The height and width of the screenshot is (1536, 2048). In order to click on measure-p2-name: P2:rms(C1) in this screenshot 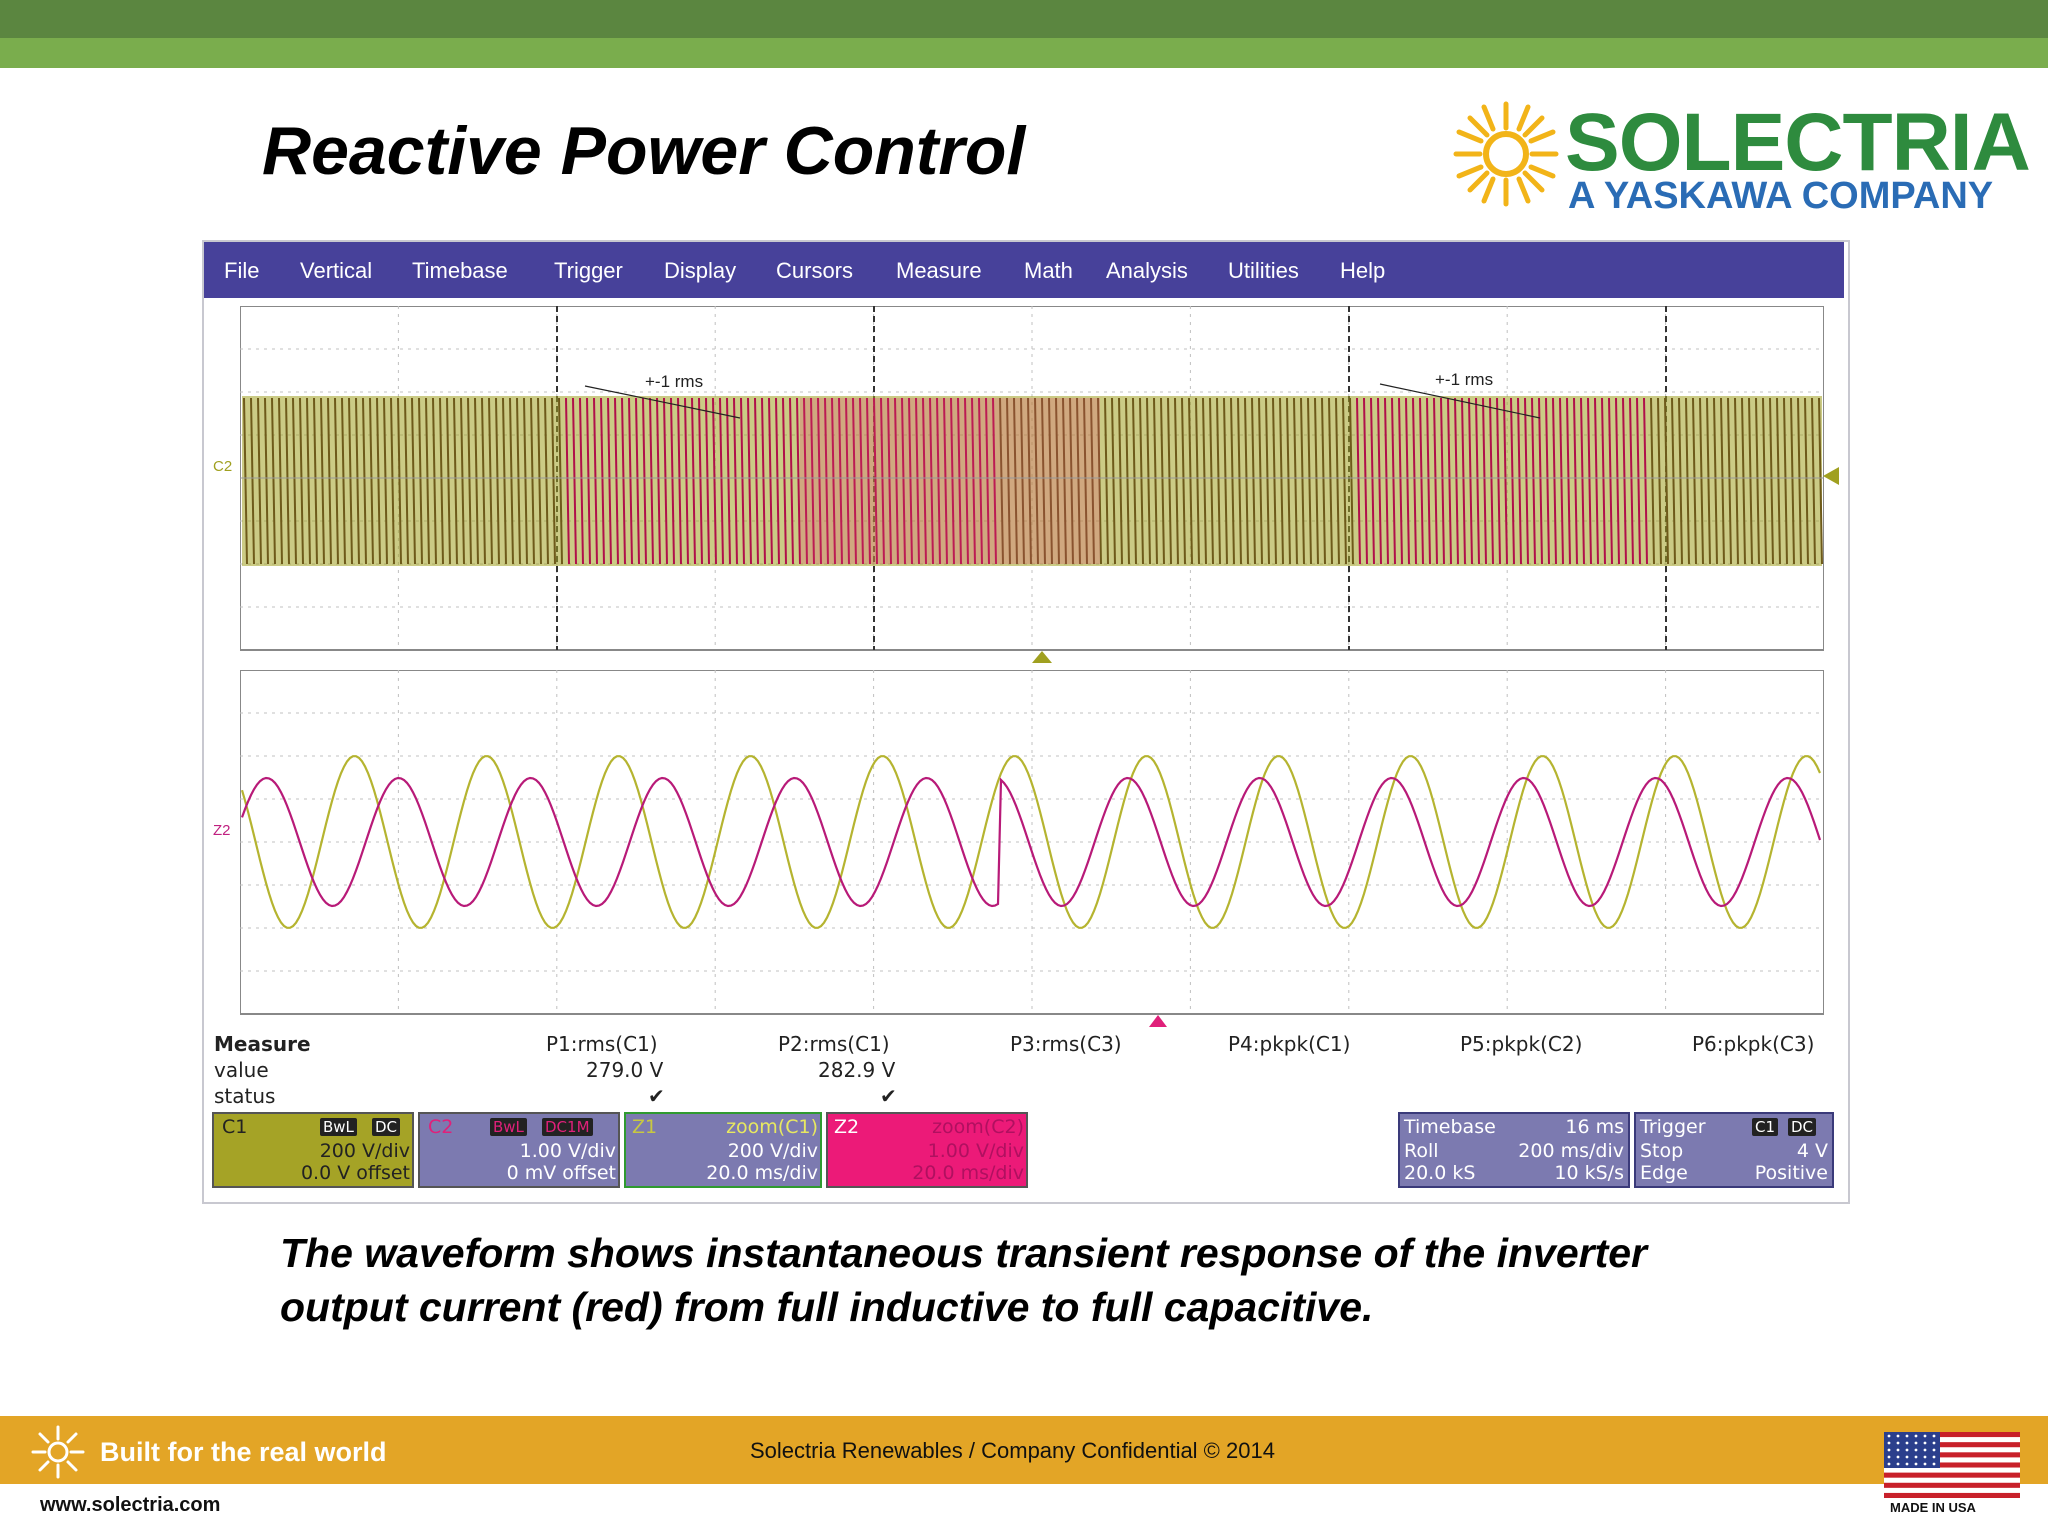, I will do `click(834, 1044)`.